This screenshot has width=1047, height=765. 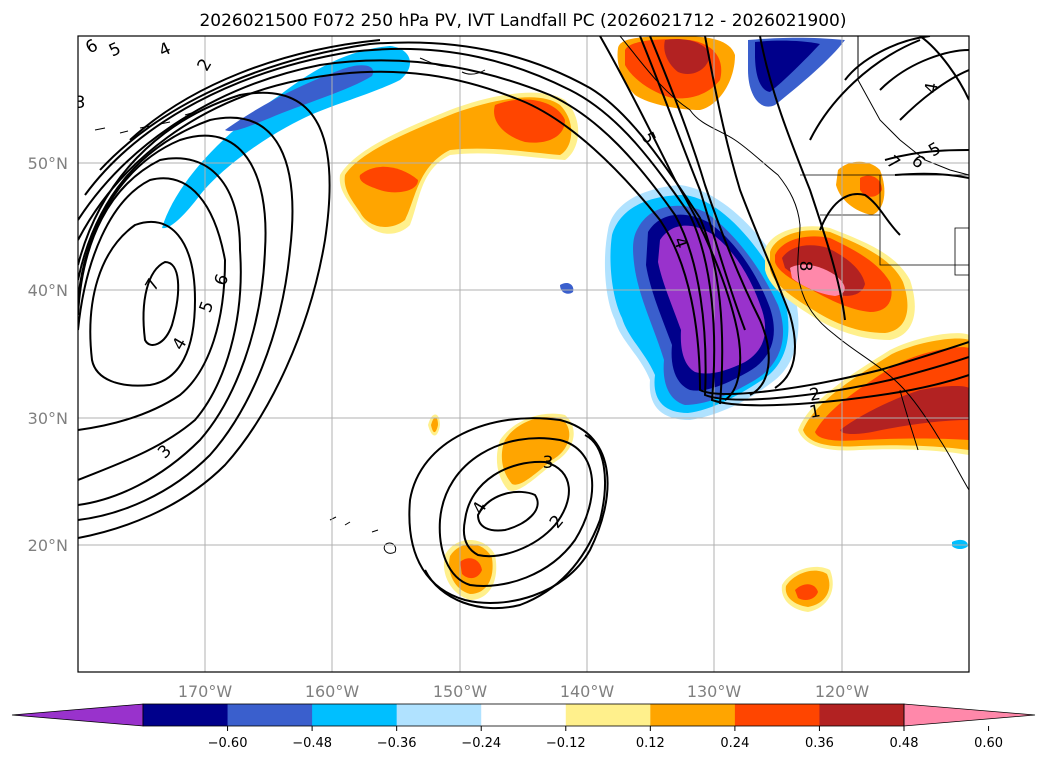 What do you see at coordinates (460, 691) in the screenshot?
I see `lon-tick-label: 150°W` at bounding box center [460, 691].